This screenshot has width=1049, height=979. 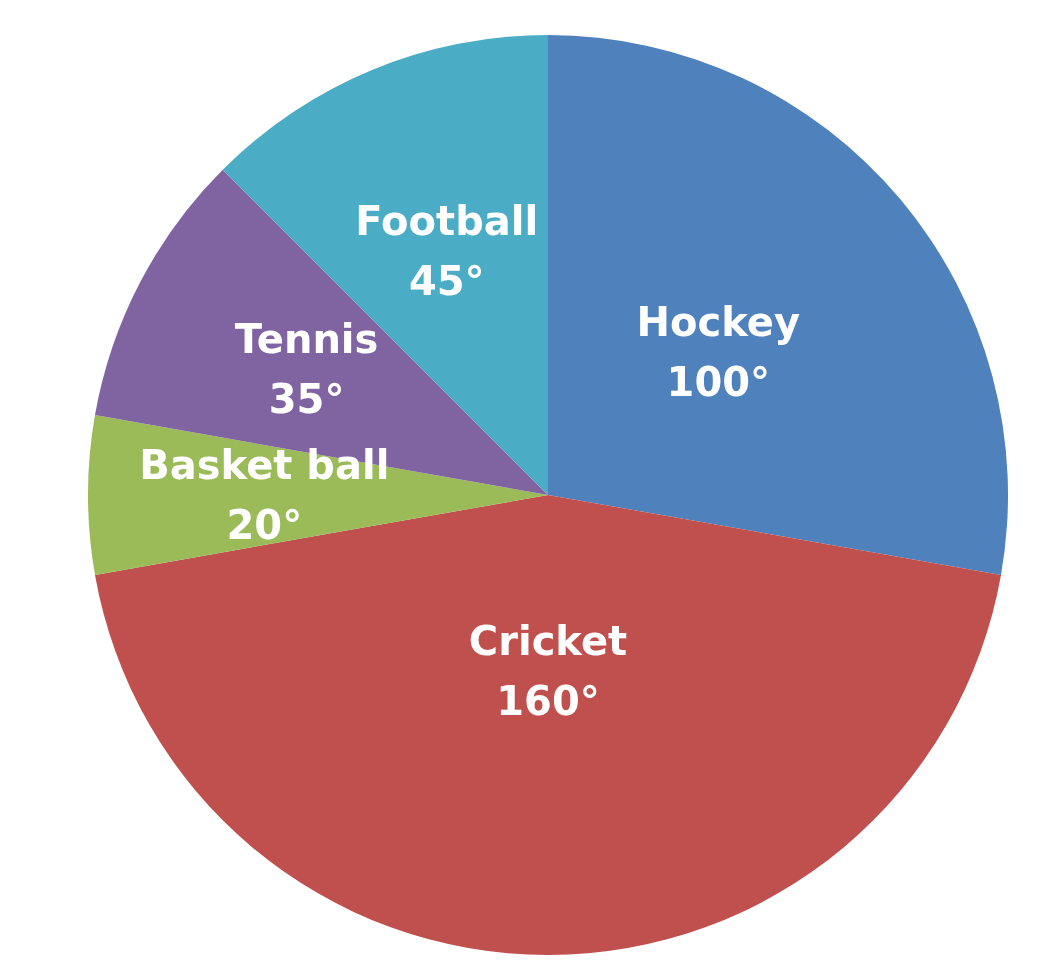 What do you see at coordinates (548, 701) in the screenshot?
I see `data-label: 160°` at bounding box center [548, 701].